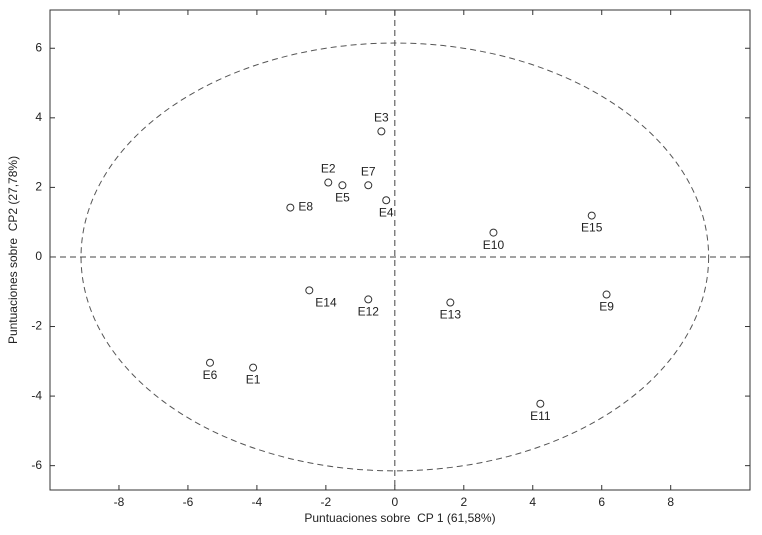 The image size is (762, 535). I want to click on x-tick-label: 8, so click(670, 502).